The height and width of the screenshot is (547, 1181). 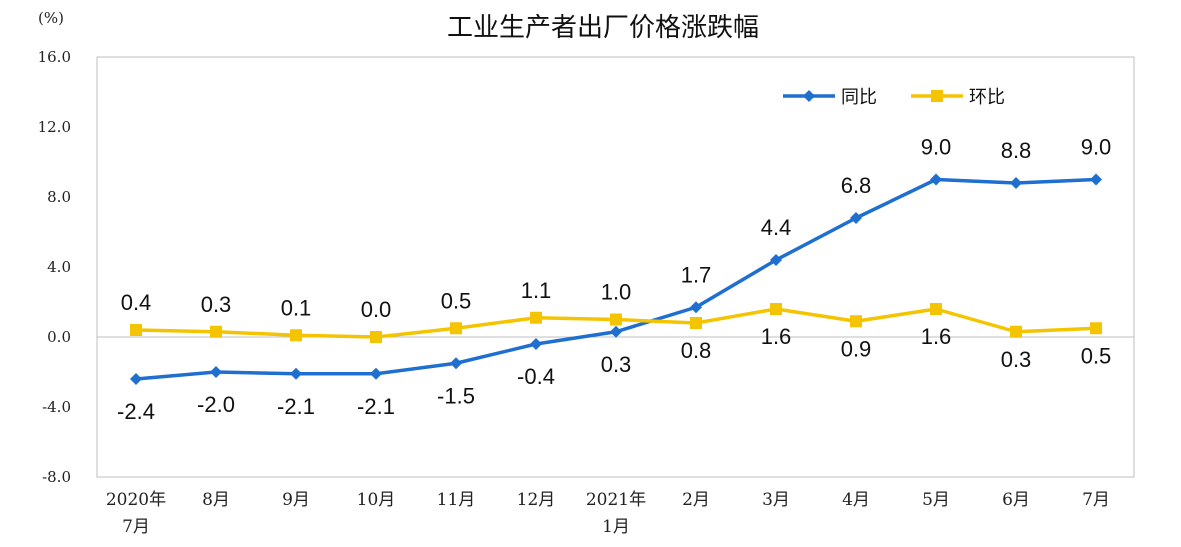 I want to click on x-tick-label: 9月, so click(x=296, y=500).